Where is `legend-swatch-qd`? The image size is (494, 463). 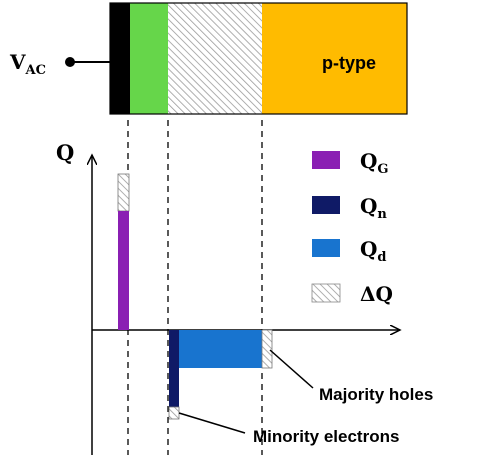 legend-swatch-qd is located at coordinates (326, 248).